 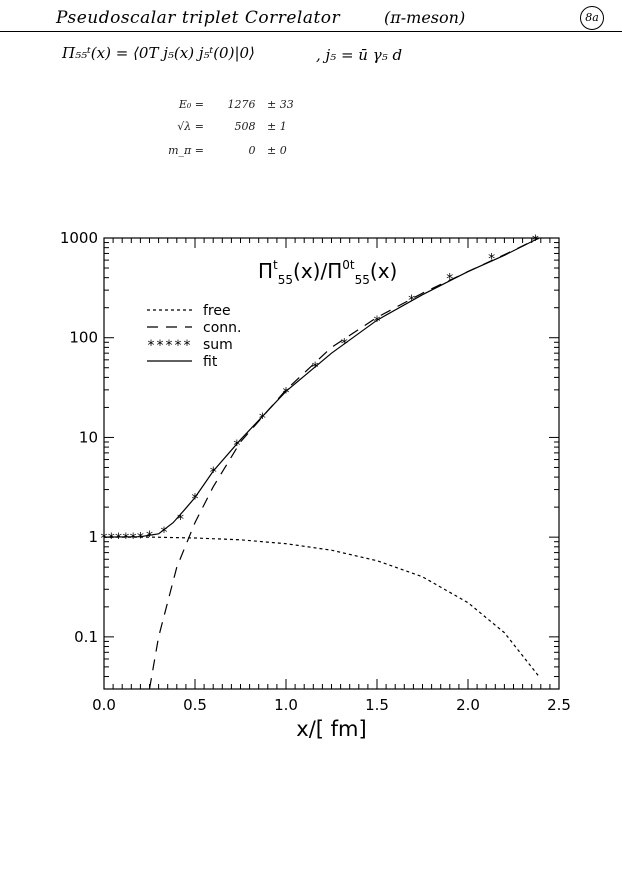 What do you see at coordinates (311, 31) in the screenshot?
I see `header-rule` at bounding box center [311, 31].